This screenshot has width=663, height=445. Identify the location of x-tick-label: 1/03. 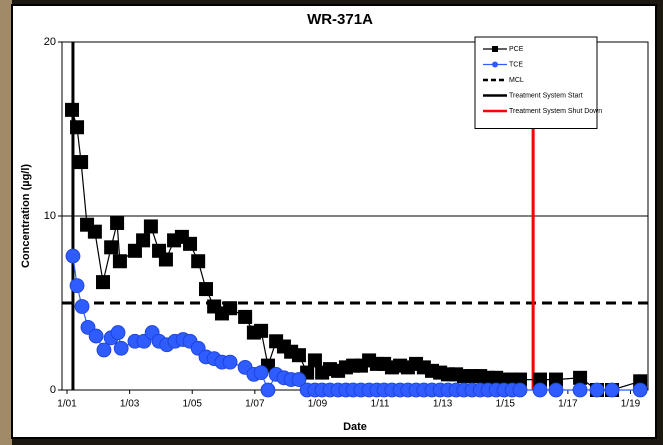
(130, 404).